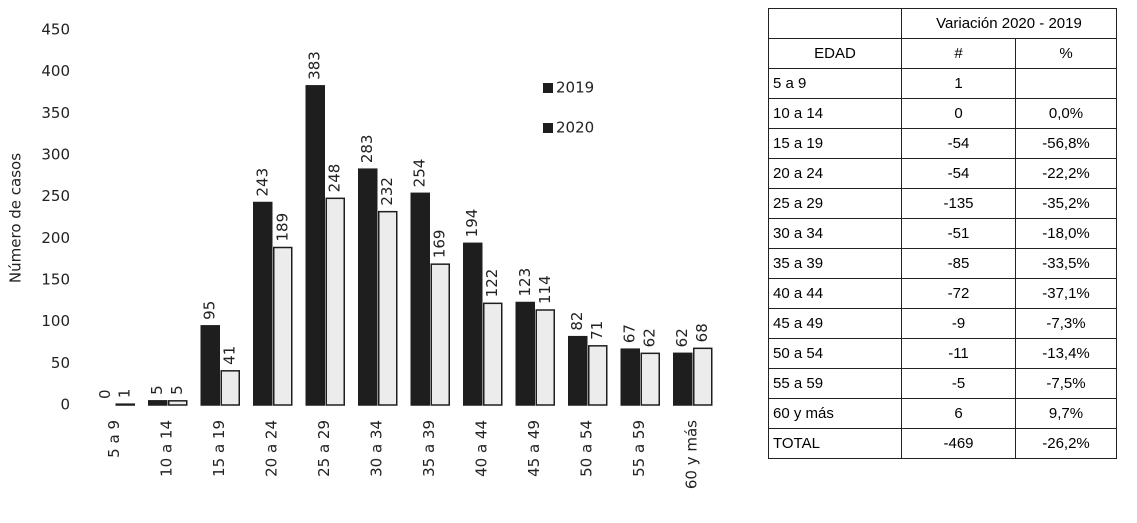 This screenshot has width=1137, height=523. Describe the element at coordinates (481, 448) in the screenshot. I see `x-tick-label: 40 a 44` at that location.